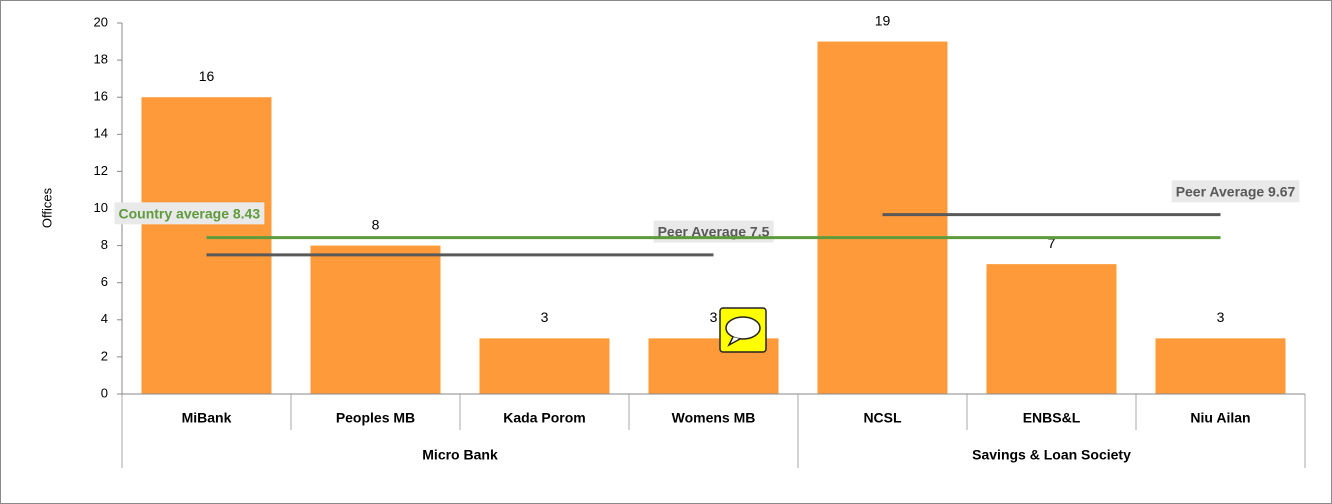 The width and height of the screenshot is (1332, 504). I want to click on data-label: 8, so click(376, 224).